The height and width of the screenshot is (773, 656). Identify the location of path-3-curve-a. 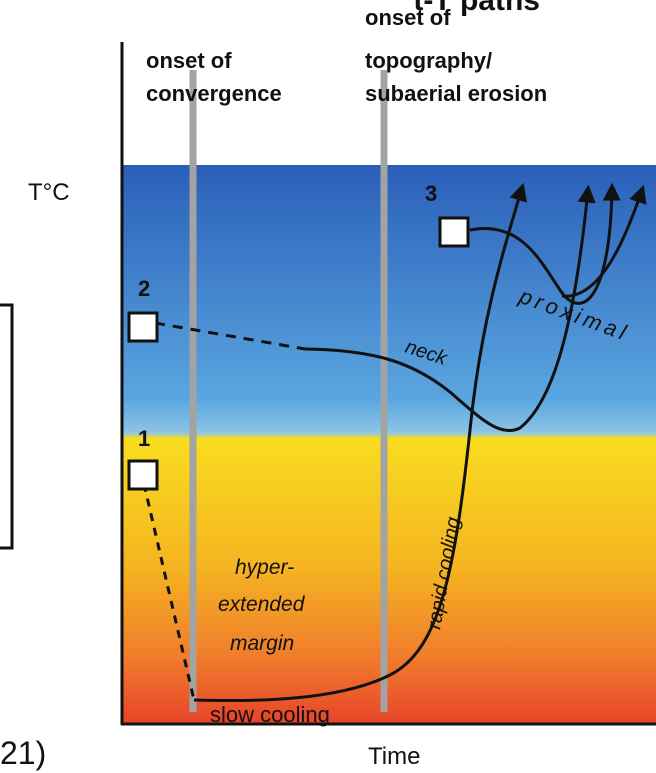
(545, 243).